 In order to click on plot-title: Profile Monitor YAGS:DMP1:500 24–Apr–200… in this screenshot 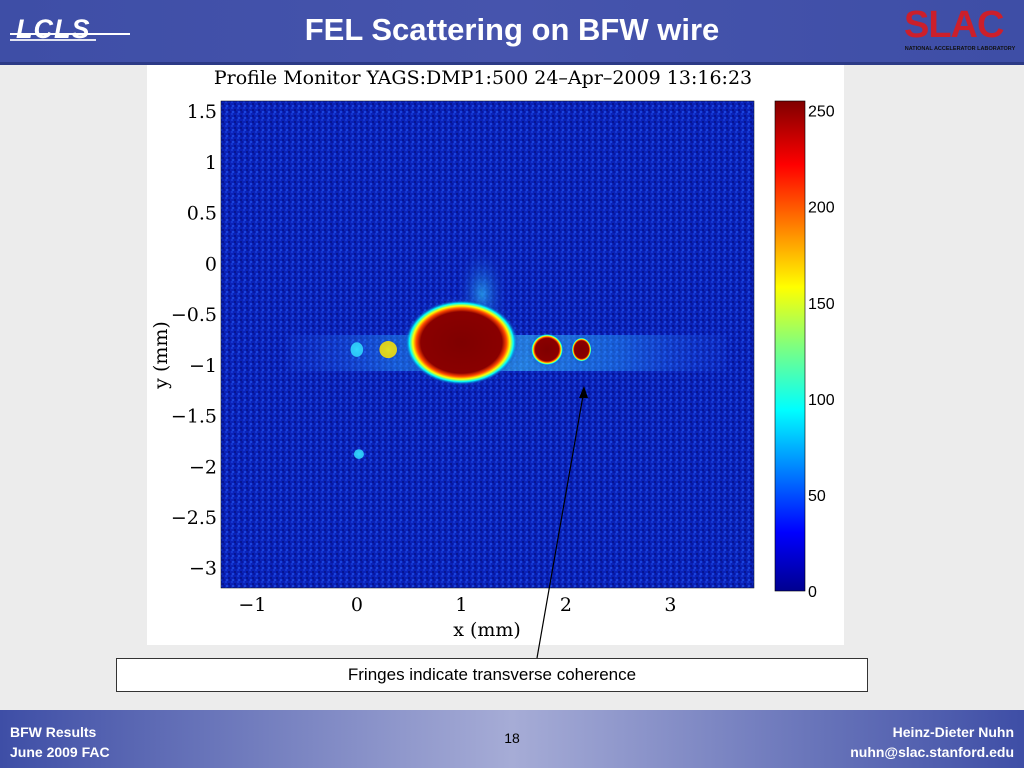, I will do `click(483, 78)`.